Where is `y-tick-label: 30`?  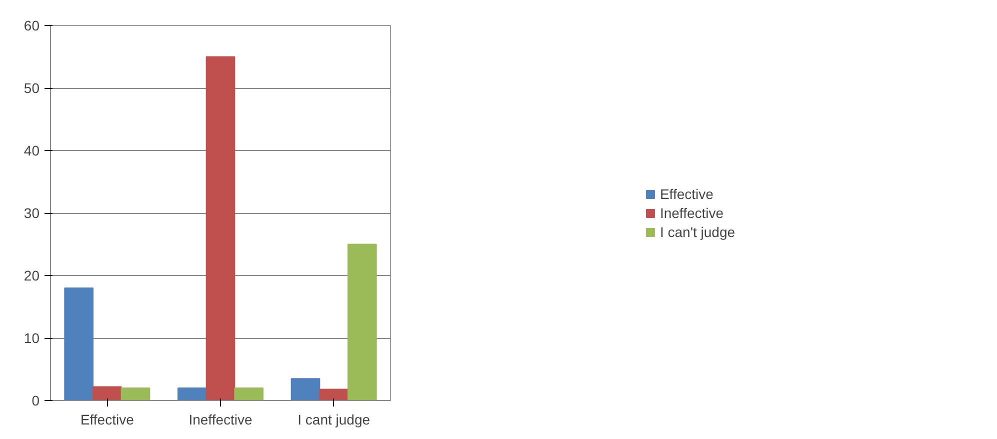 y-tick-label: 30 is located at coordinates (32, 213).